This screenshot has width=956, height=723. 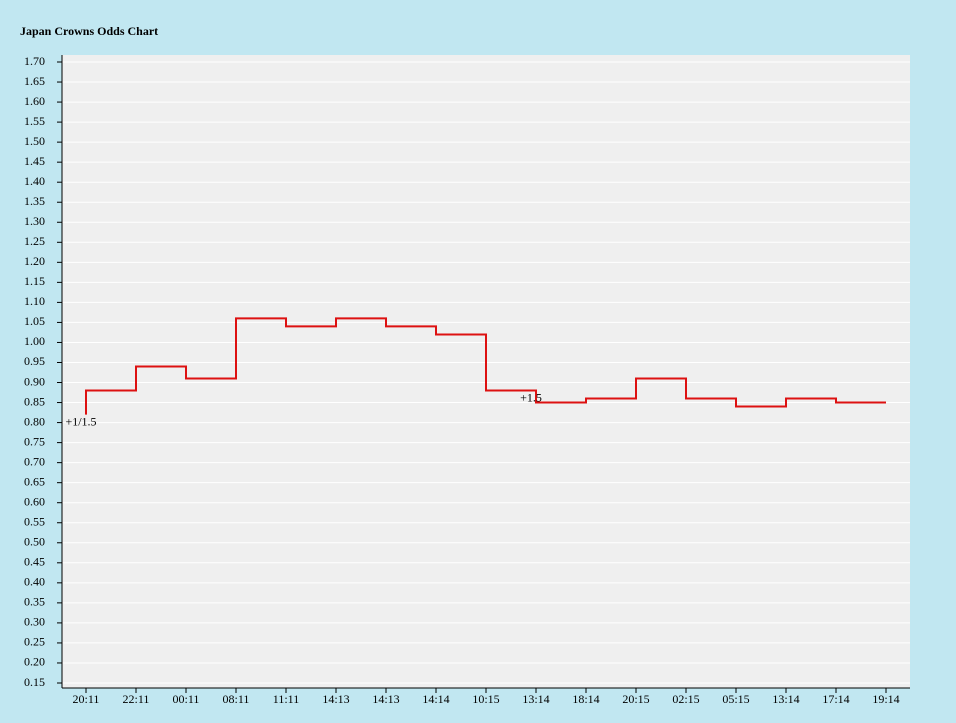 I want to click on chart-title: Japan Crowns Odds Chart, so click(x=89, y=31).